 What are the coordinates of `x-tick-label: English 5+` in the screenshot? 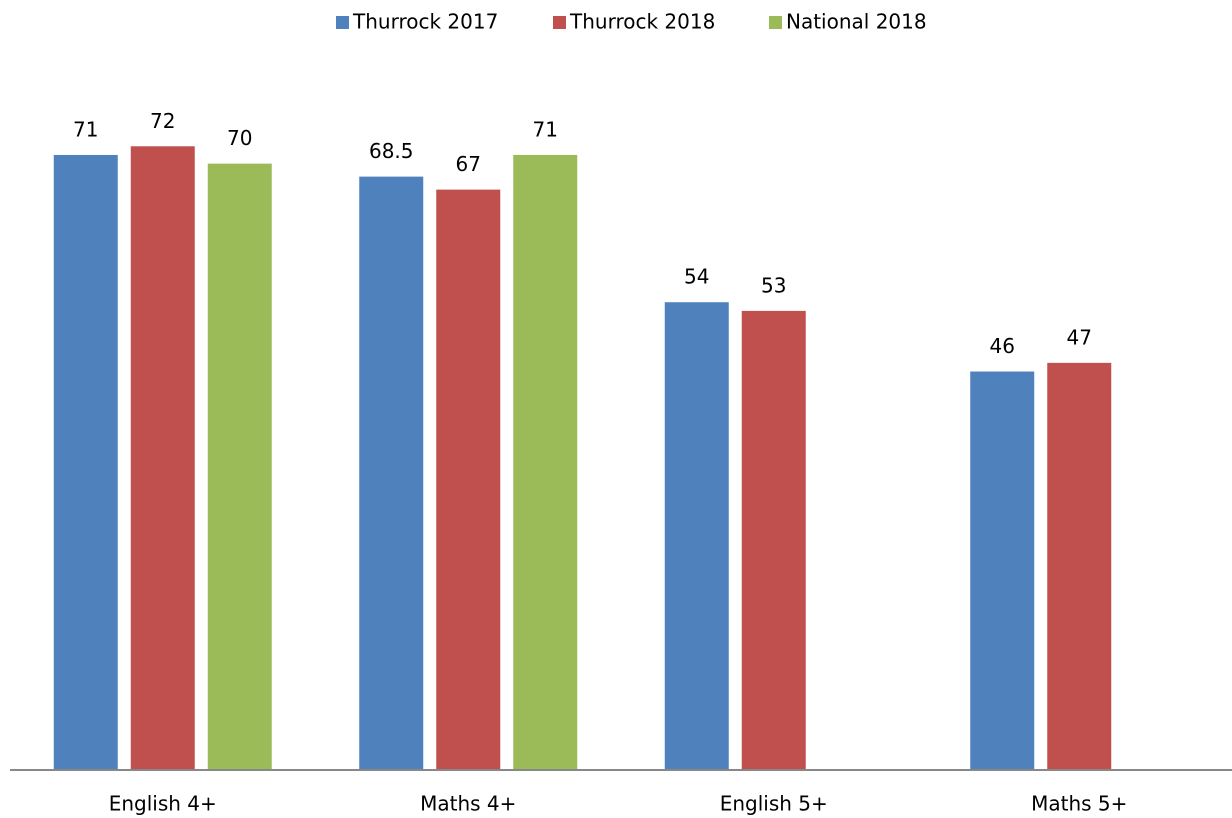 It's located at (774, 804).